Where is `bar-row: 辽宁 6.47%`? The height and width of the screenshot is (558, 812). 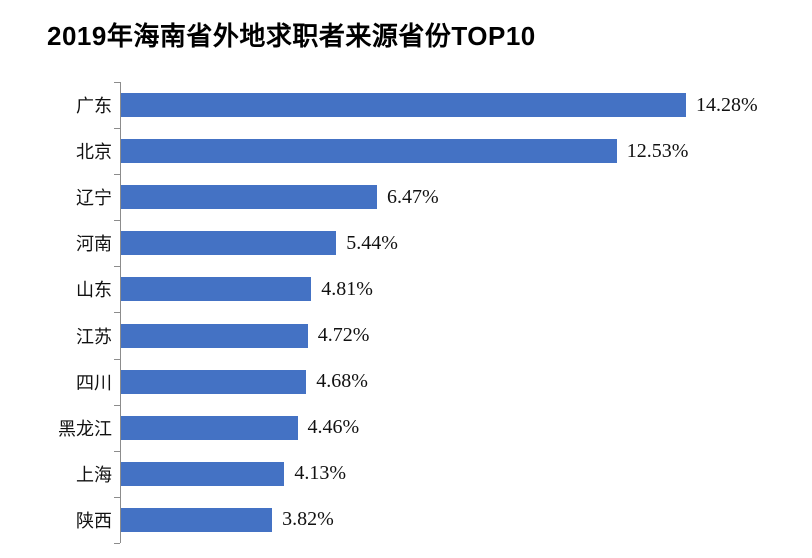 bar-row: 辽宁 6.47% is located at coordinates (438, 197).